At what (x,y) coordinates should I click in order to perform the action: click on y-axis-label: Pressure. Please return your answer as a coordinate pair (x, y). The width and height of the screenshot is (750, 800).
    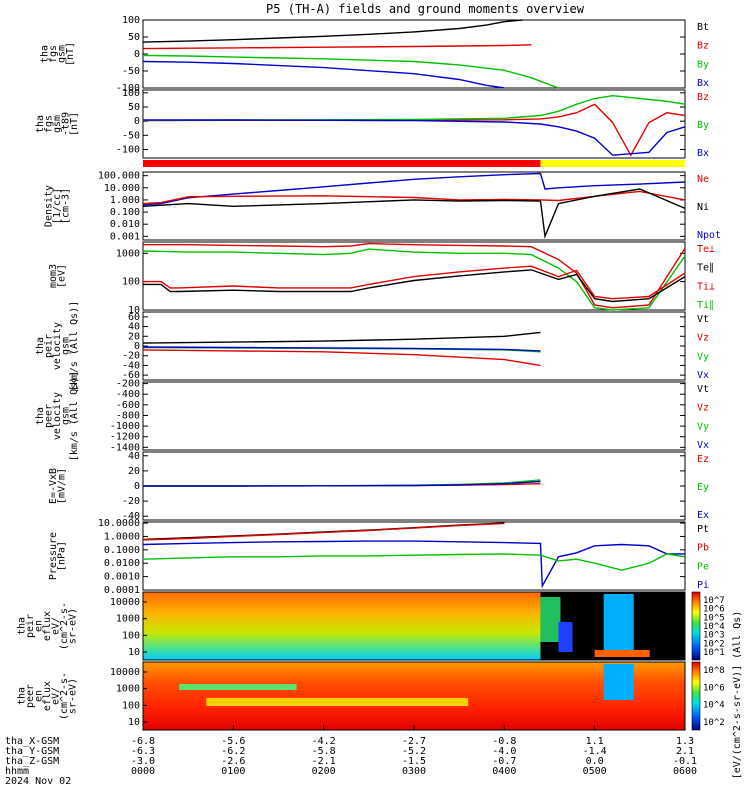
    Looking at the image, I should click on (53, 556).